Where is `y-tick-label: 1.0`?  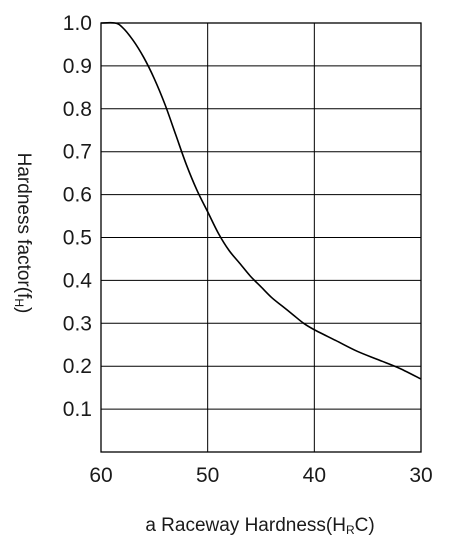
y-tick-label: 1.0 is located at coordinates (77, 23).